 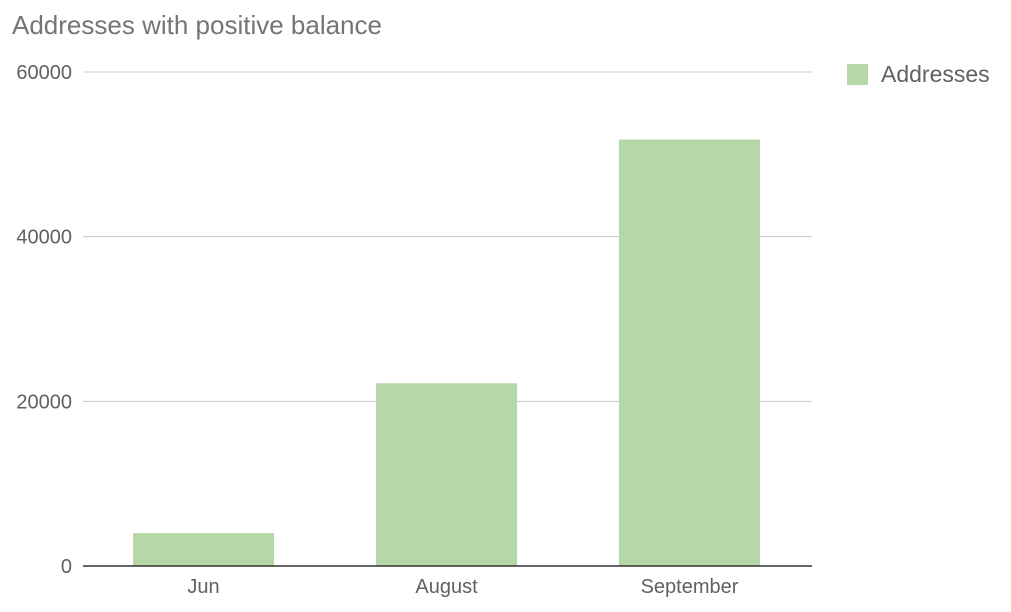 I want to click on legend-label: Addresses, so click(x=935, y=74).